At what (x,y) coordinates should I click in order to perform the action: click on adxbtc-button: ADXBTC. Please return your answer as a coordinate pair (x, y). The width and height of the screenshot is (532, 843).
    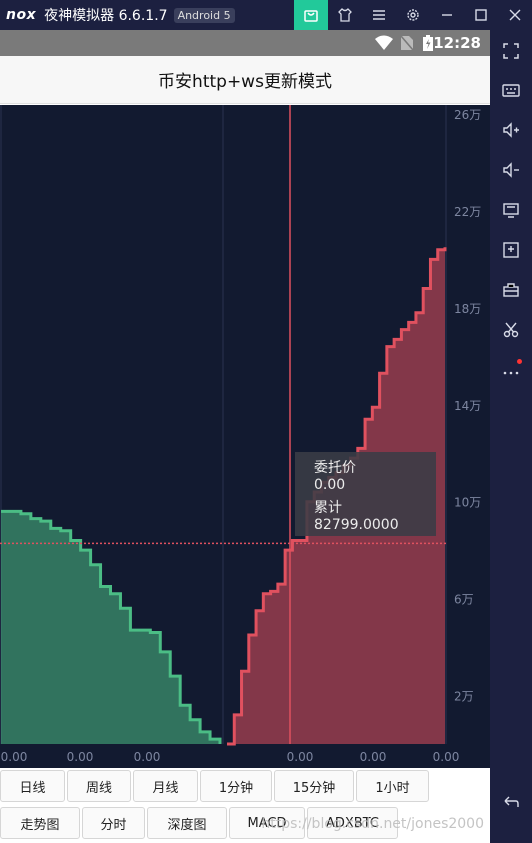
    Looking at the image, I should click on (352, 823).